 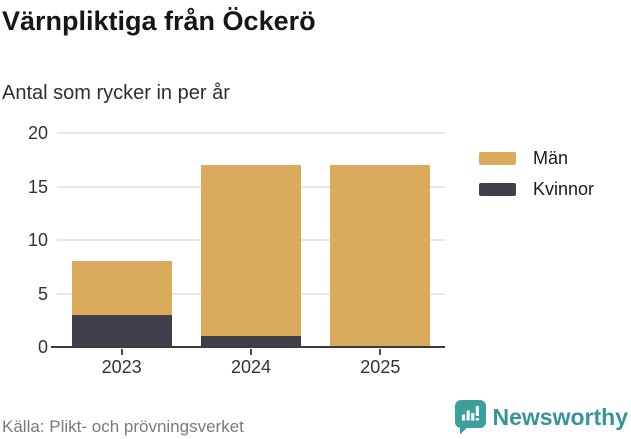 I want to click on legend-item-kvinnor: Kvinnor, so click(x=536, y=189).